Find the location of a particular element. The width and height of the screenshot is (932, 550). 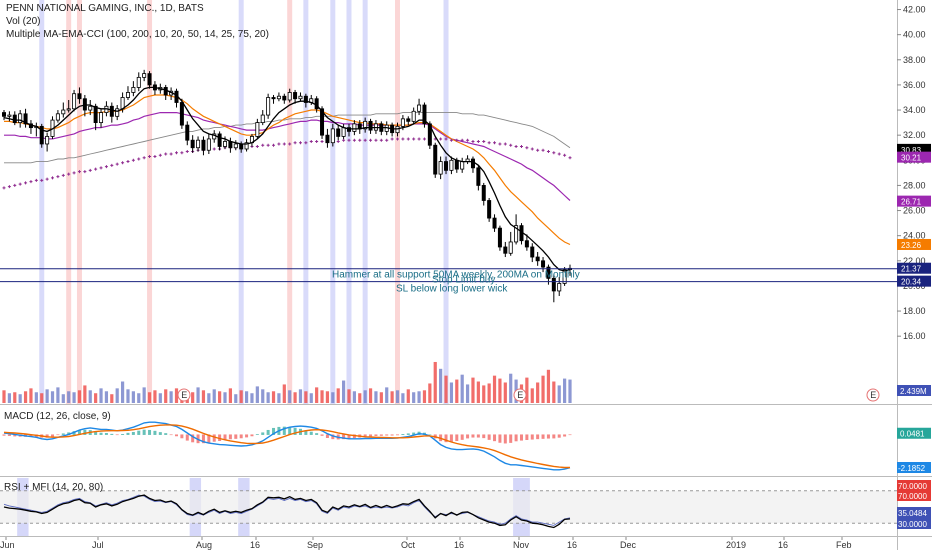

time-tick-label: Nov is located at coordinates (521, 545).